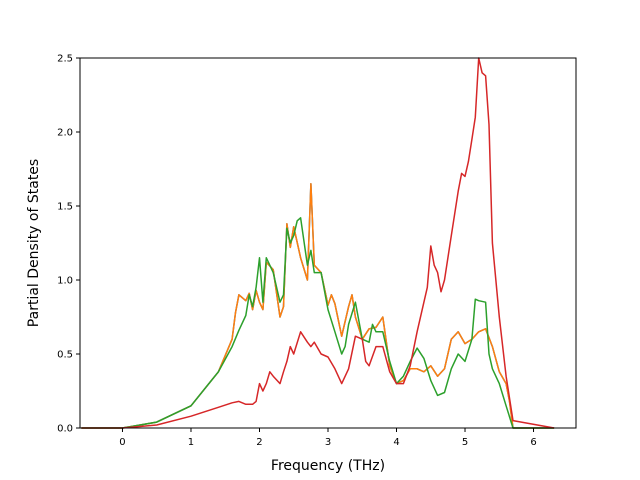 This screenshot has height=480, width=640. What do you see at coordinates (328, 466) in the screenshot?
I see `x-axis-label: Frequency (THz)` at bounding box center [328, 466].